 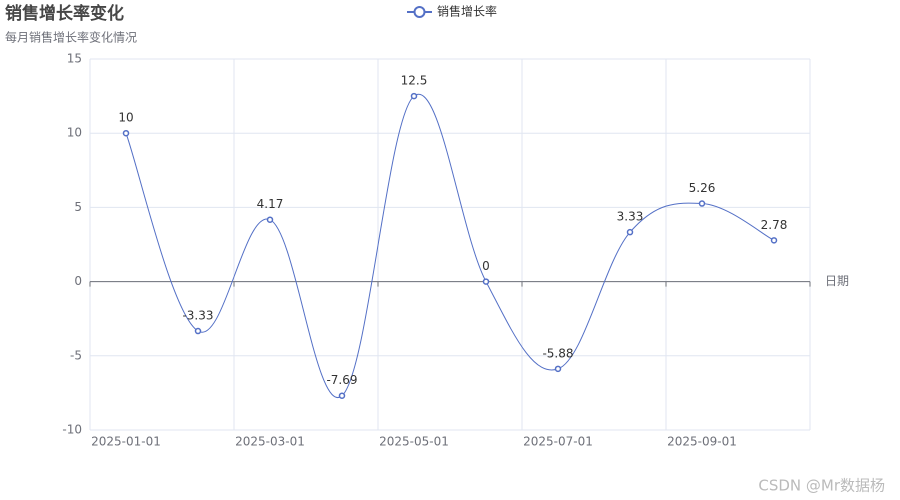 What do you see at coordinates (630, 217) in the screenshot?
I see `data-label: 3.33` at bounding box center [630, 217].